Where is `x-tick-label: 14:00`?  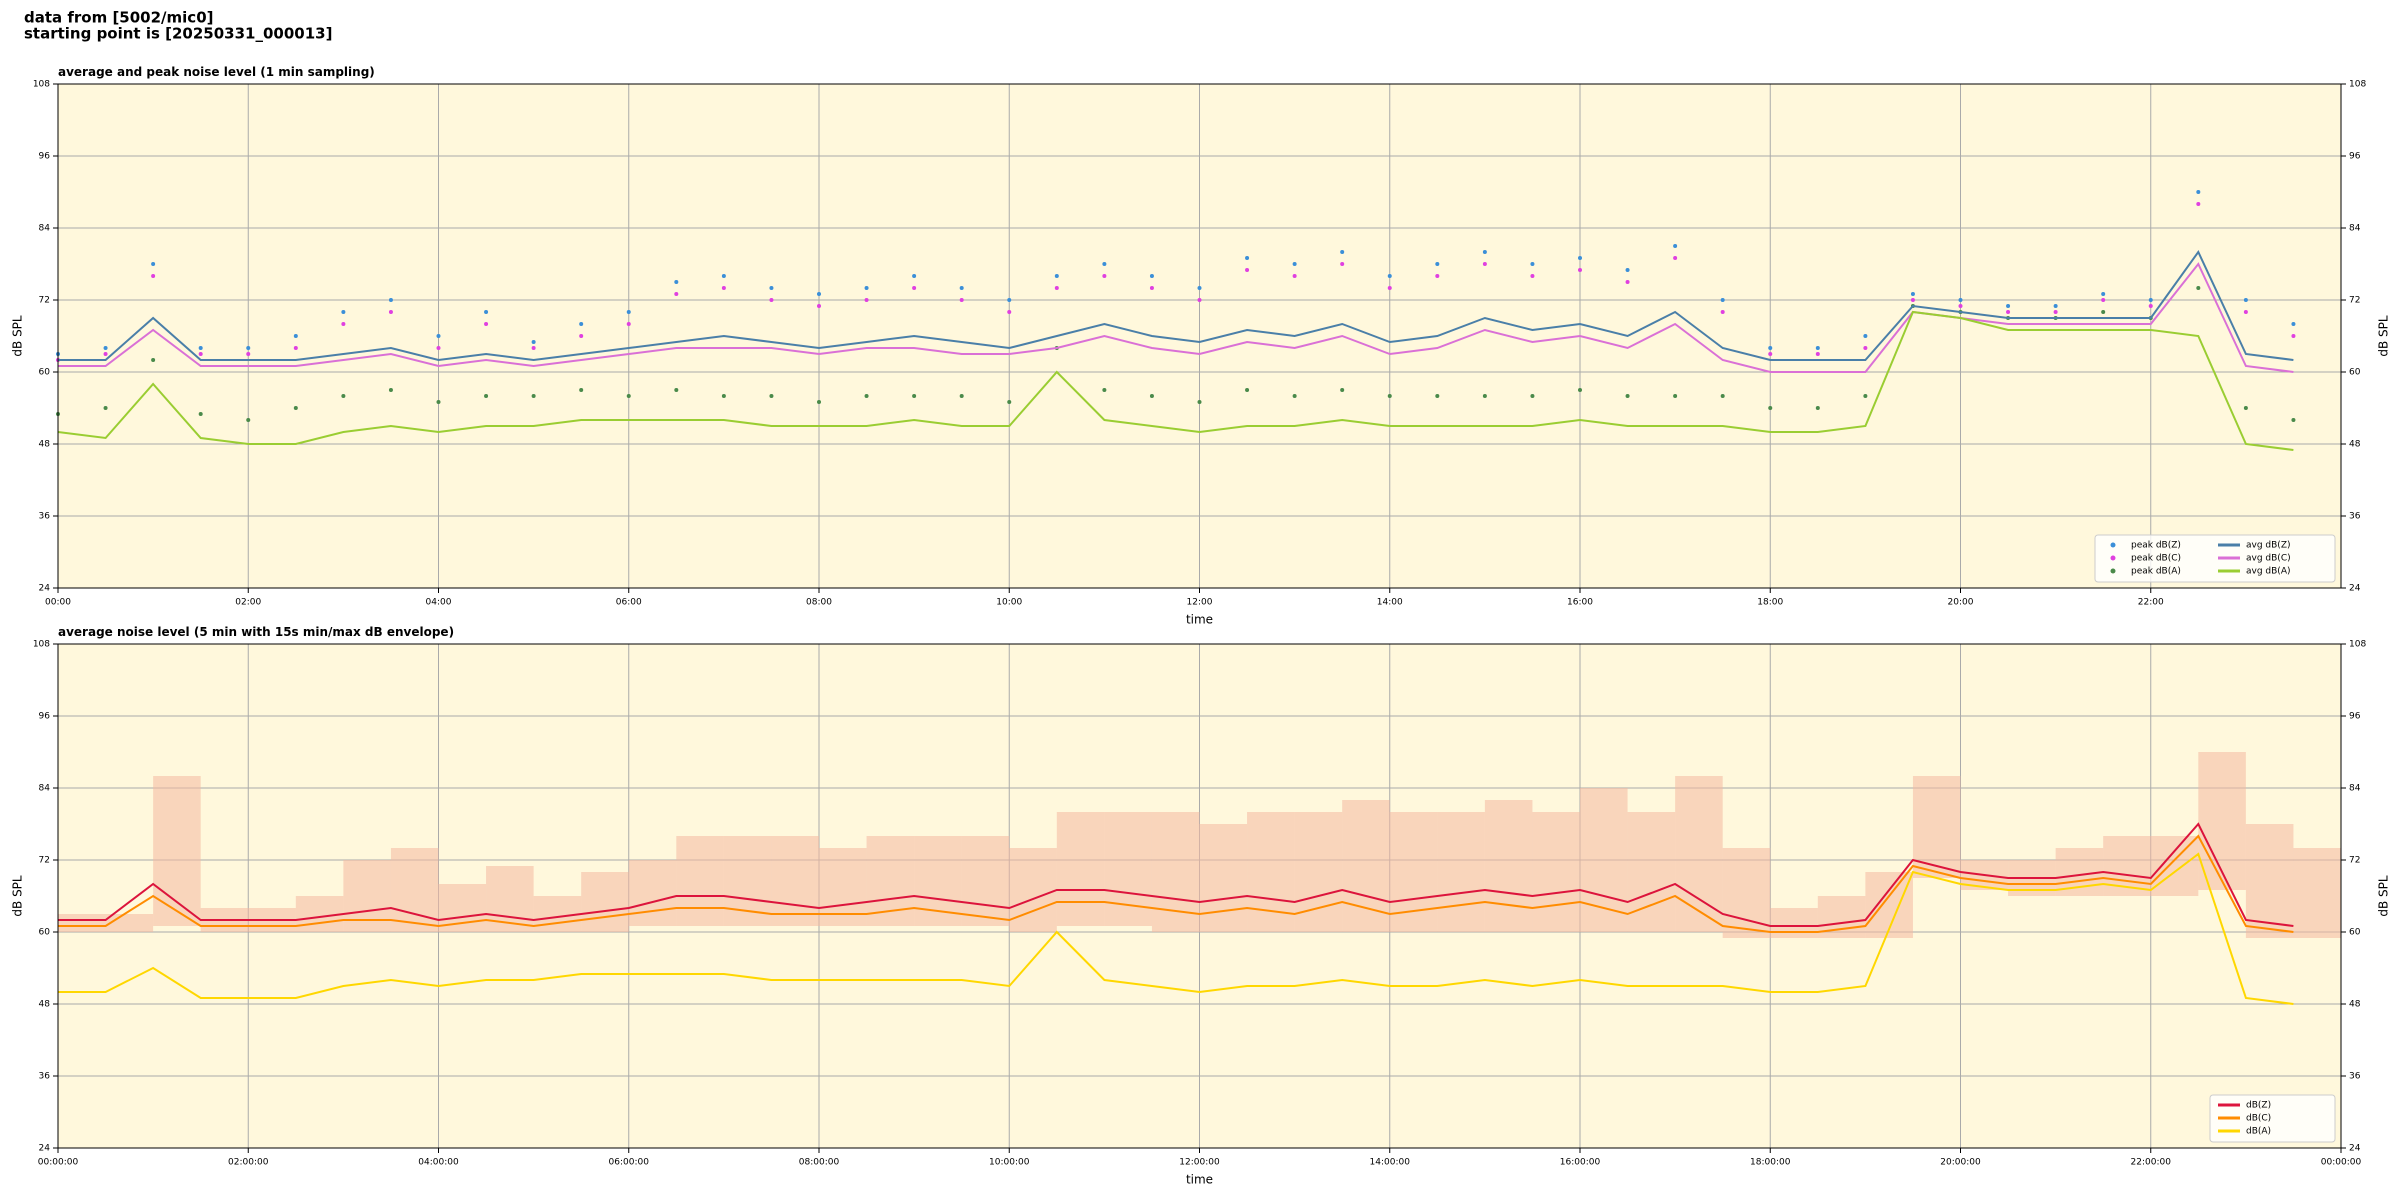
x-tick-label: 14:00 is located at coordinates (1390, 603).